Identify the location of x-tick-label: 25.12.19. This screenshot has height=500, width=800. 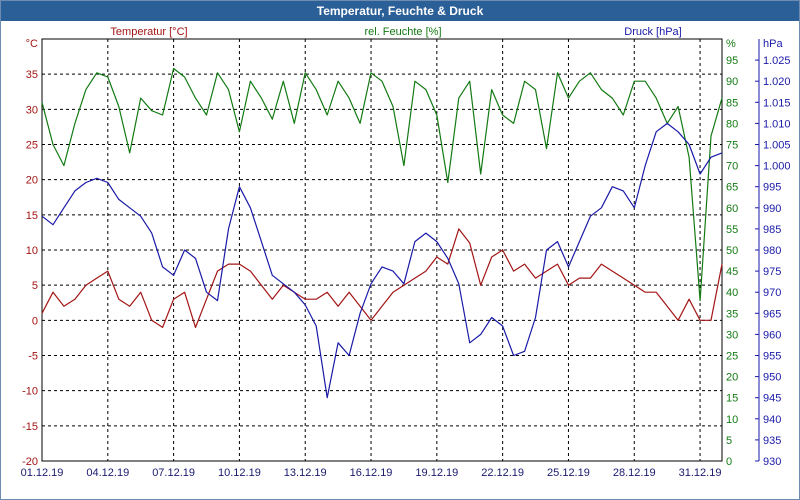
(568, 473).